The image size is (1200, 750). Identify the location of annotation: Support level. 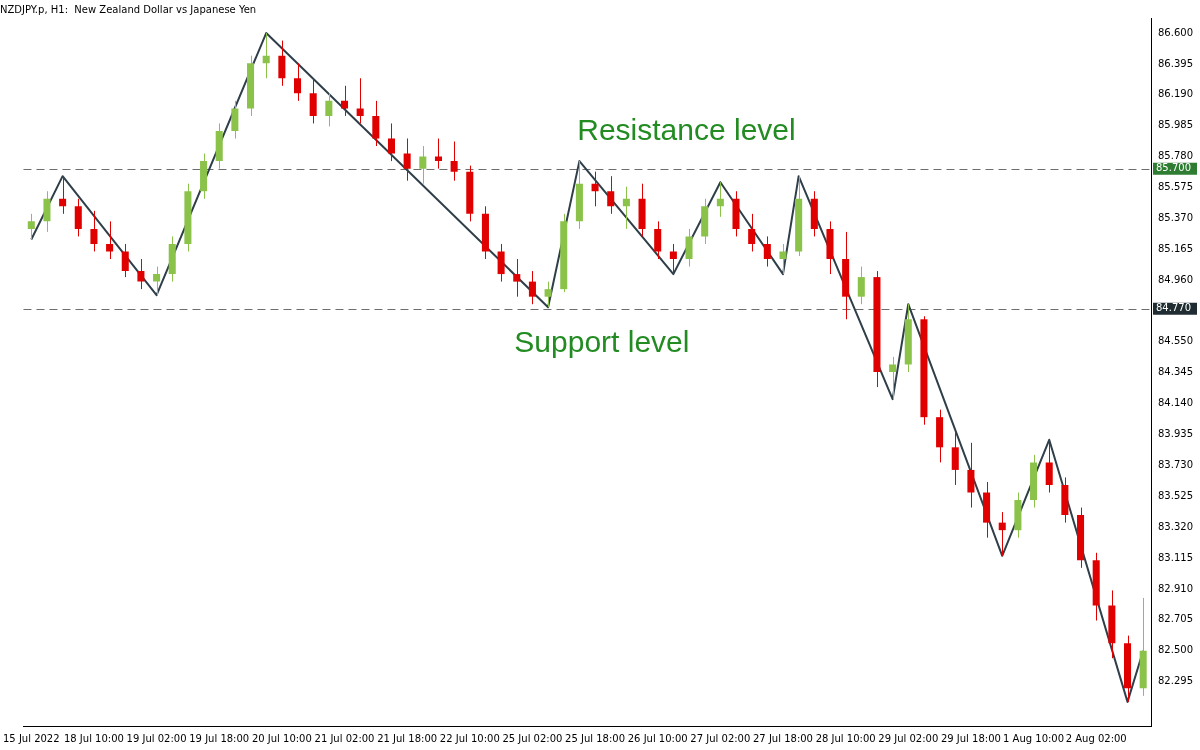
(602, 341).